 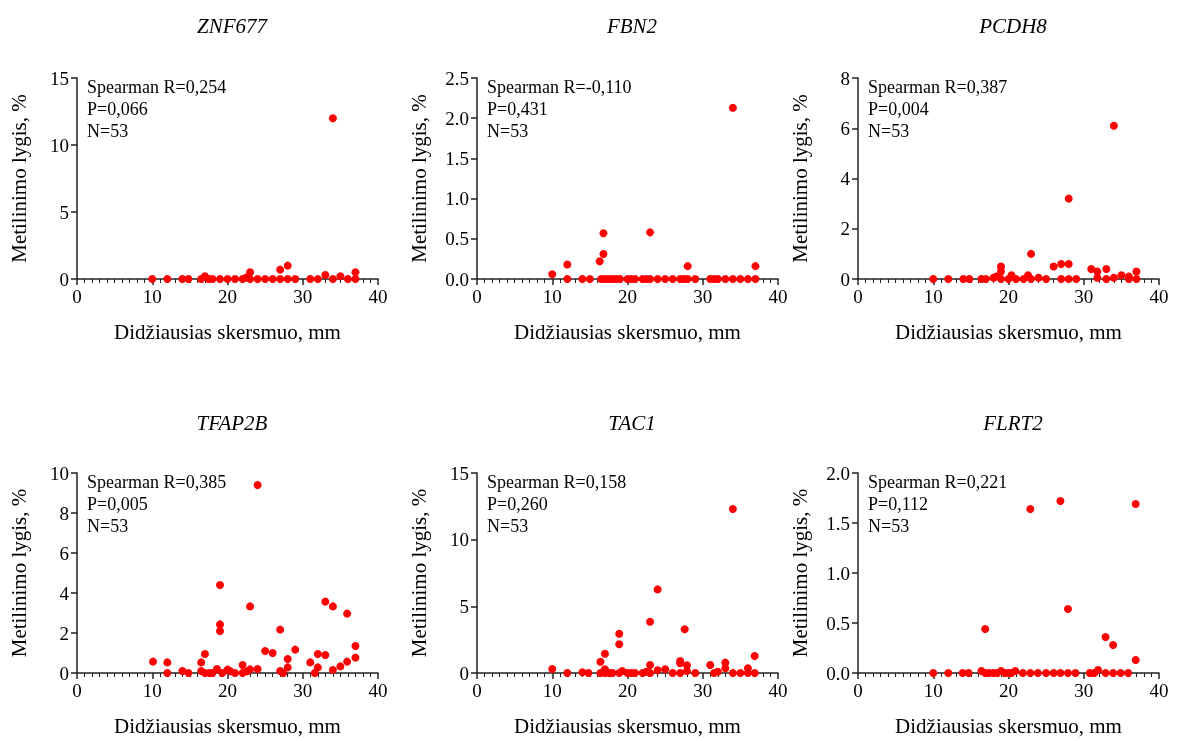 I want to click on y-tick-label: 2.5, so click(x=457, y=78).